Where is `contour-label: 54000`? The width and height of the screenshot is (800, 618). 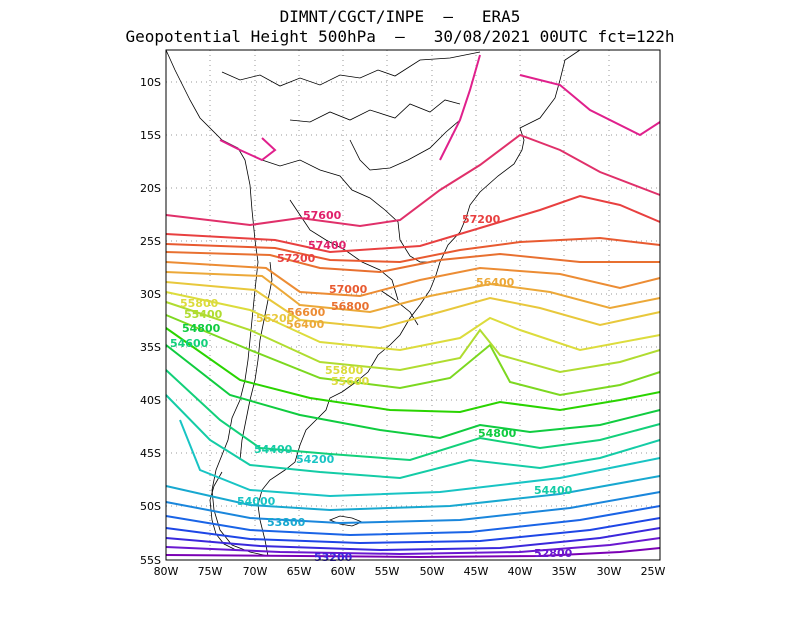
contour-label: 54000 is located at coordinates (256, 501).